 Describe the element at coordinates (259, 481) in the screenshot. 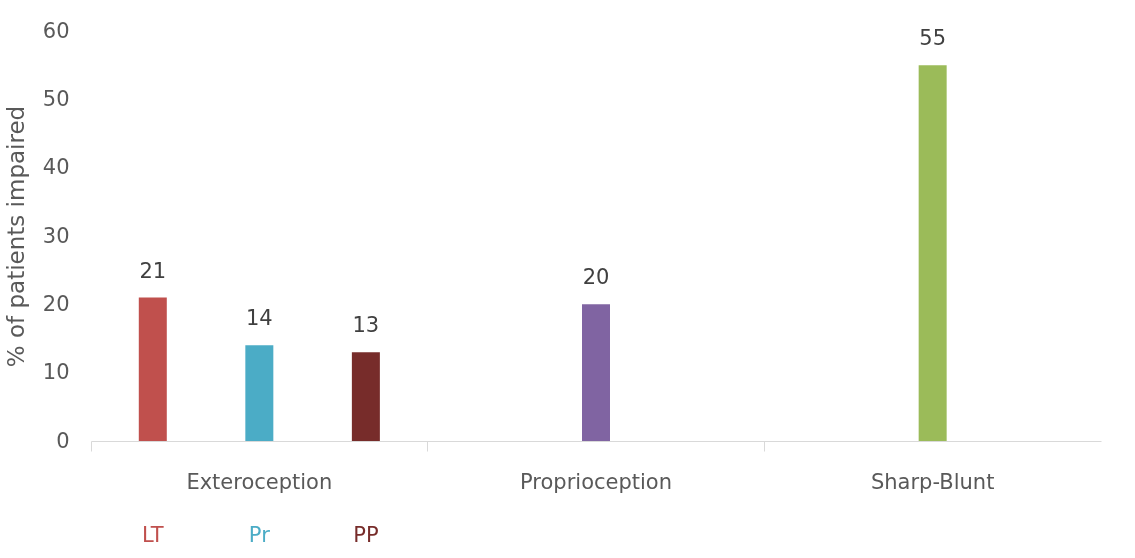

I see `x-tick-label: Exteroception` at that location.